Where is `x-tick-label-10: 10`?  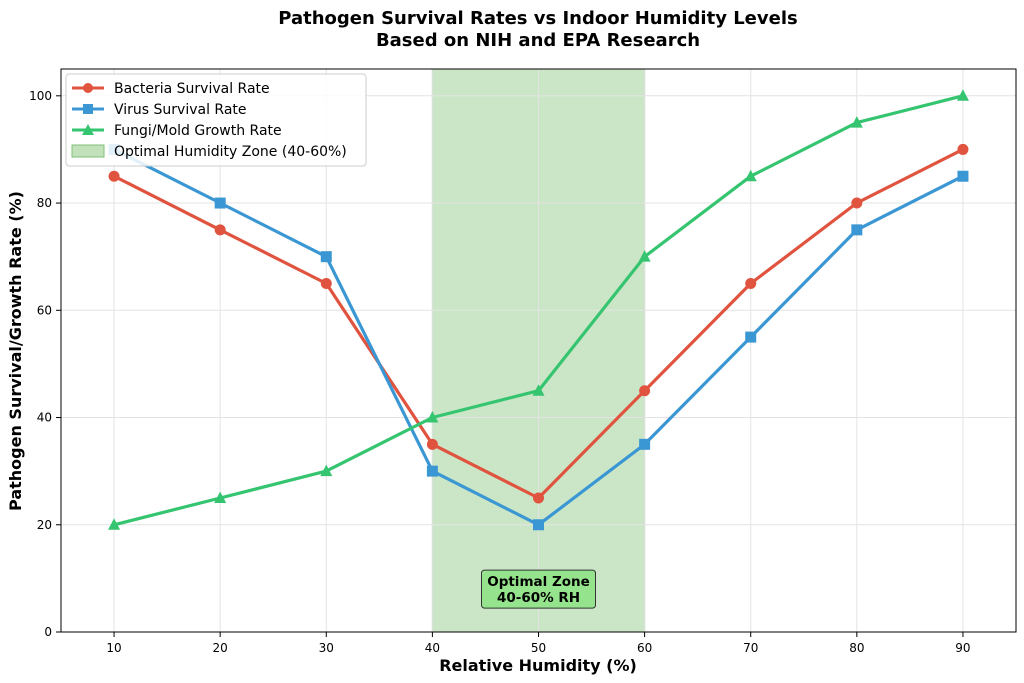 x-tick-label-10: 10 is located at coordinates (113, 648).